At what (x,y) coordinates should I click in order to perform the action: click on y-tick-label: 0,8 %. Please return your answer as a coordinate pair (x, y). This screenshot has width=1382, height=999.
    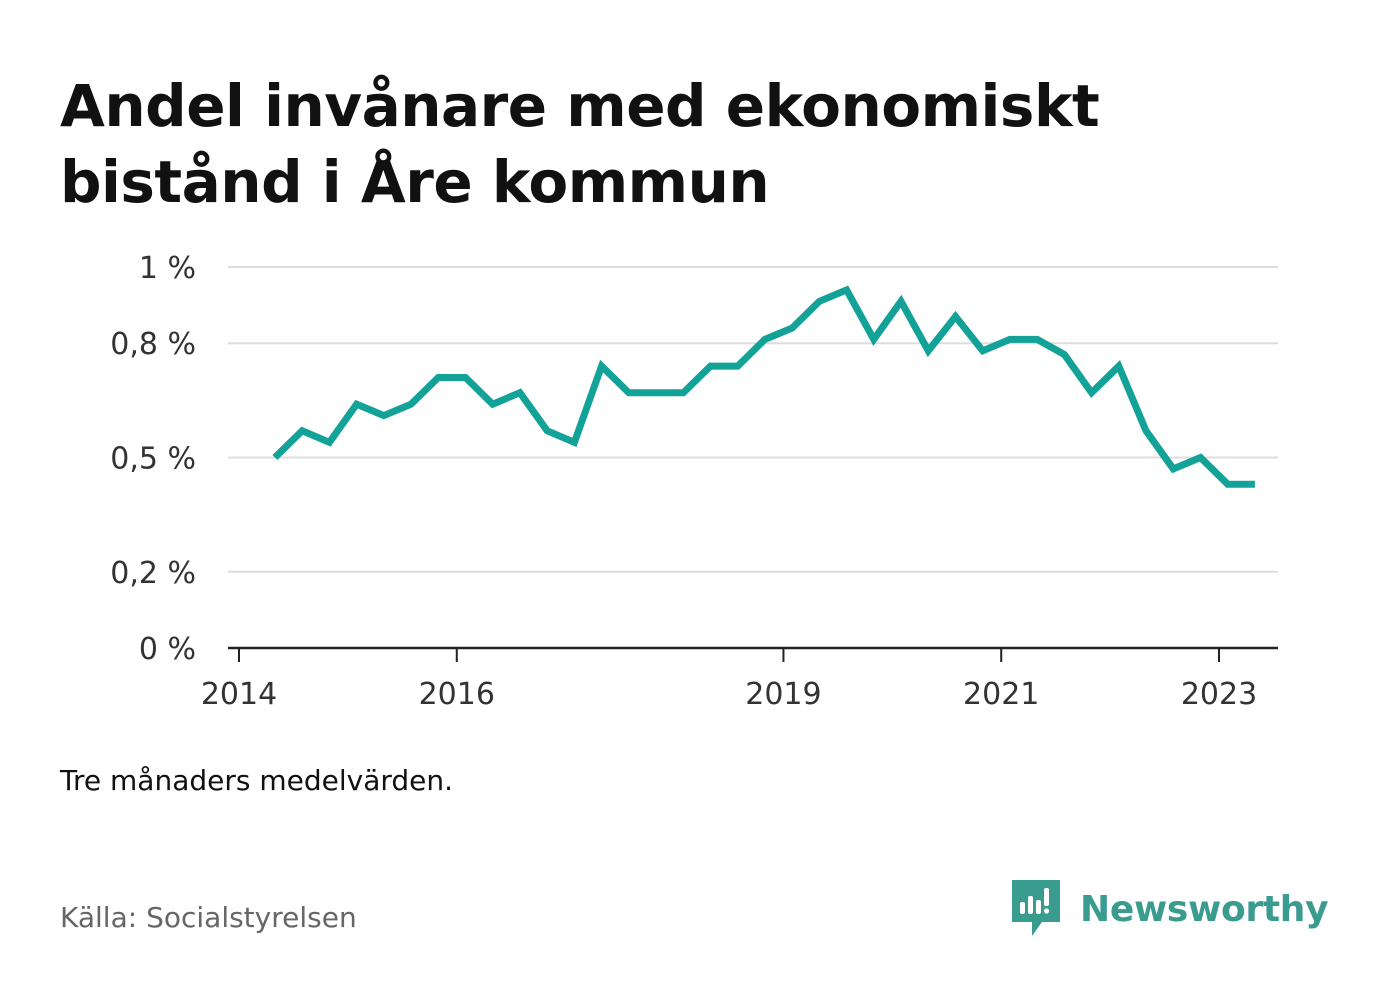
    Looking at the image, I should click on (153, 344).